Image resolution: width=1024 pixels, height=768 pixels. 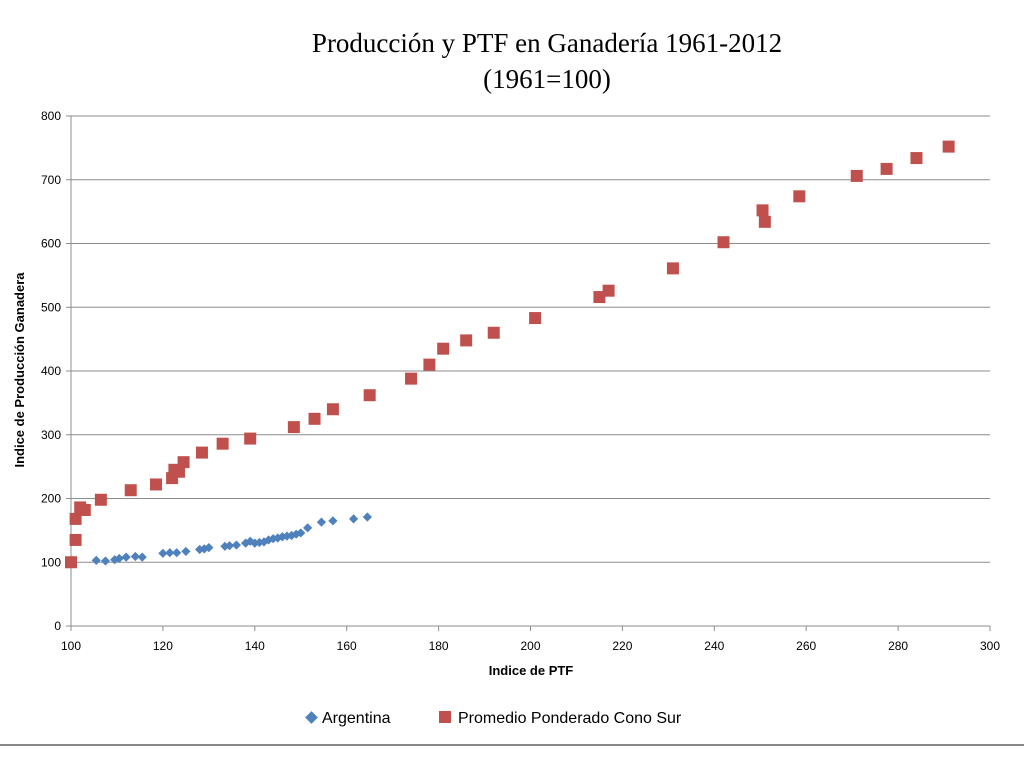 What do you see at coordinates (547, 43) in the screenshot?
I see `chart-title: Producción y PTF en Ganadería 1961-2012` at bounding box center [547, 43].